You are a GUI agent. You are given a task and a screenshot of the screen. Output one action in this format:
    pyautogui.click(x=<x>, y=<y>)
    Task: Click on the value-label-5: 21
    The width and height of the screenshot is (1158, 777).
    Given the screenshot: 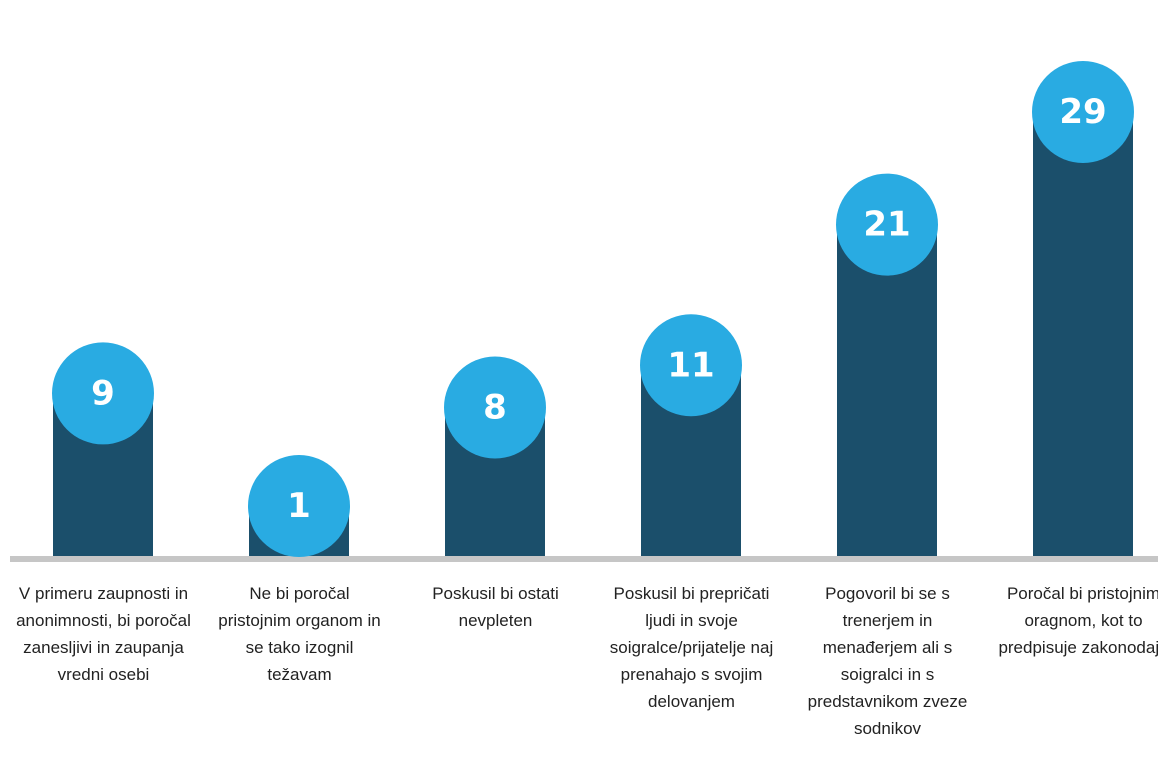 What is the action you would take?
    pyautogui.click(x=886, y=225)
    